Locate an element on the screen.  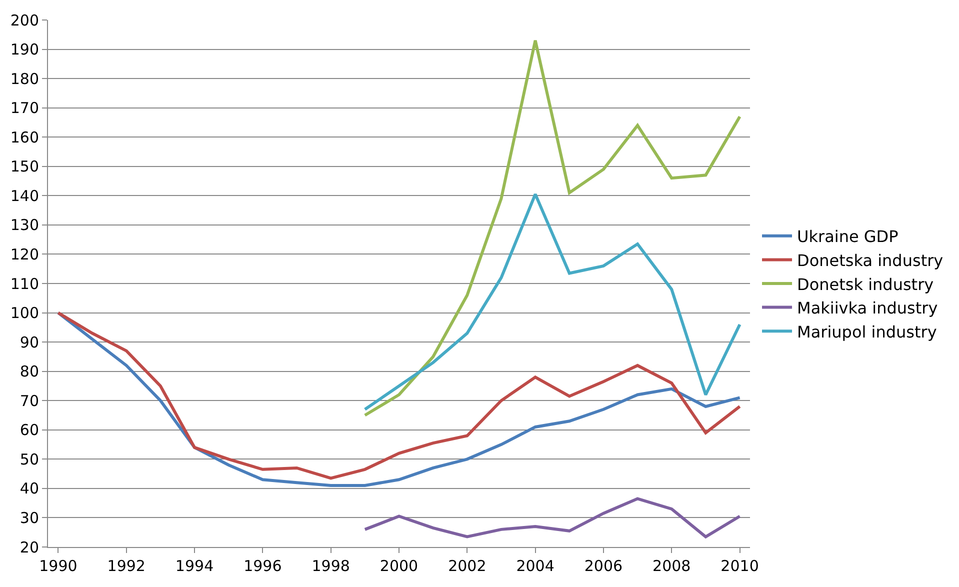
y-tick-label: 120 is located at coordinates (24, 254).